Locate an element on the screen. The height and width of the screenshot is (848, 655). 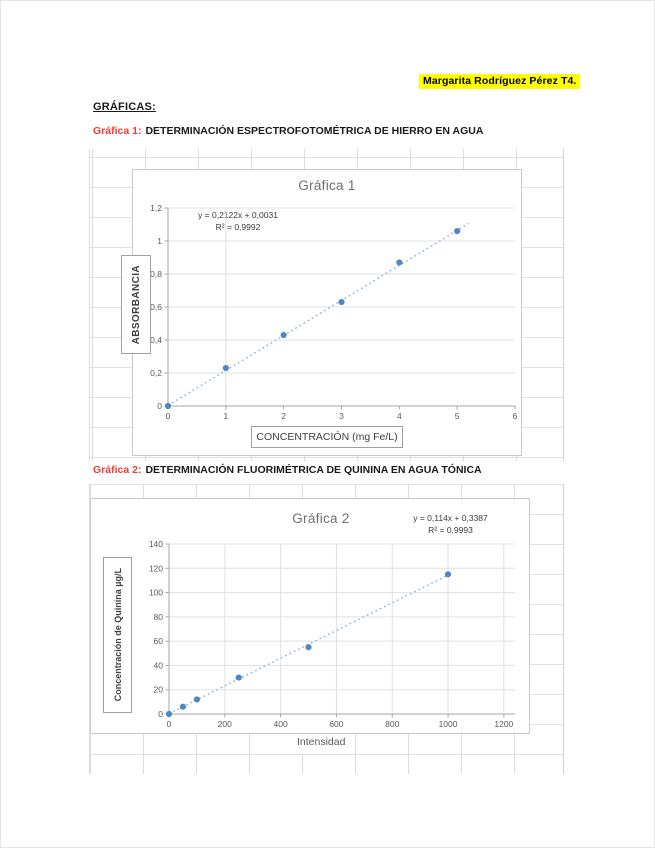
chart2-rsquared: R² = 0,9993 is located at coordinates (450, 529).